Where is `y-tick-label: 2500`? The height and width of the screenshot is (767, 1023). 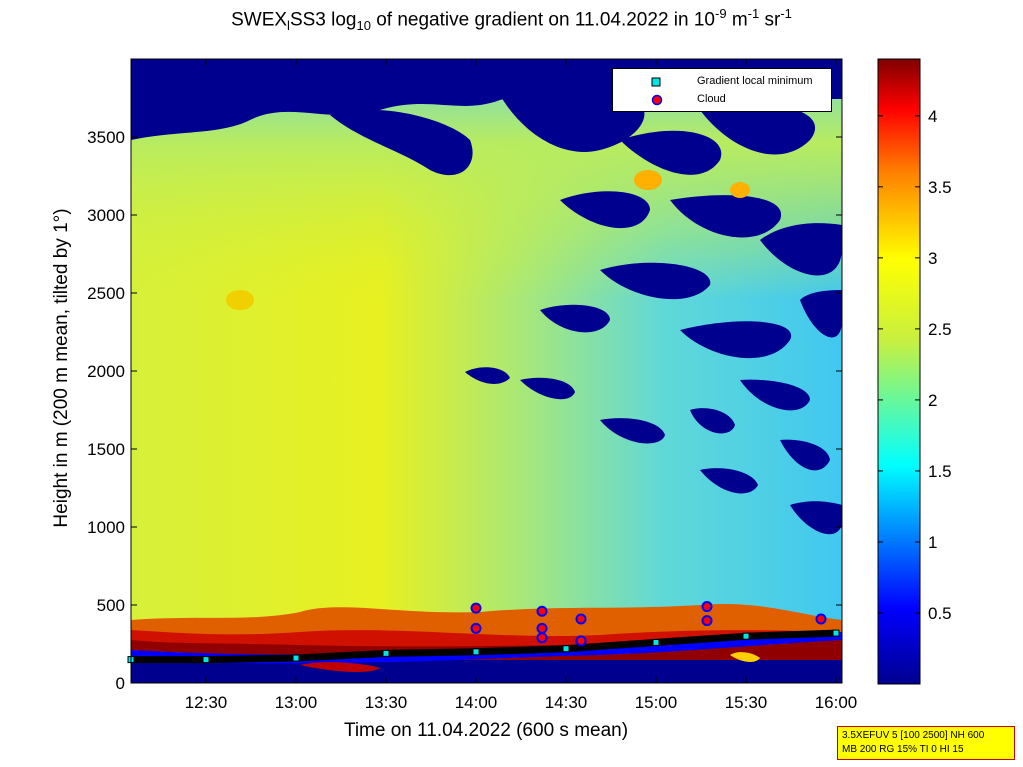
y-tick-label: 2500 is located at coordinates (106, 293).